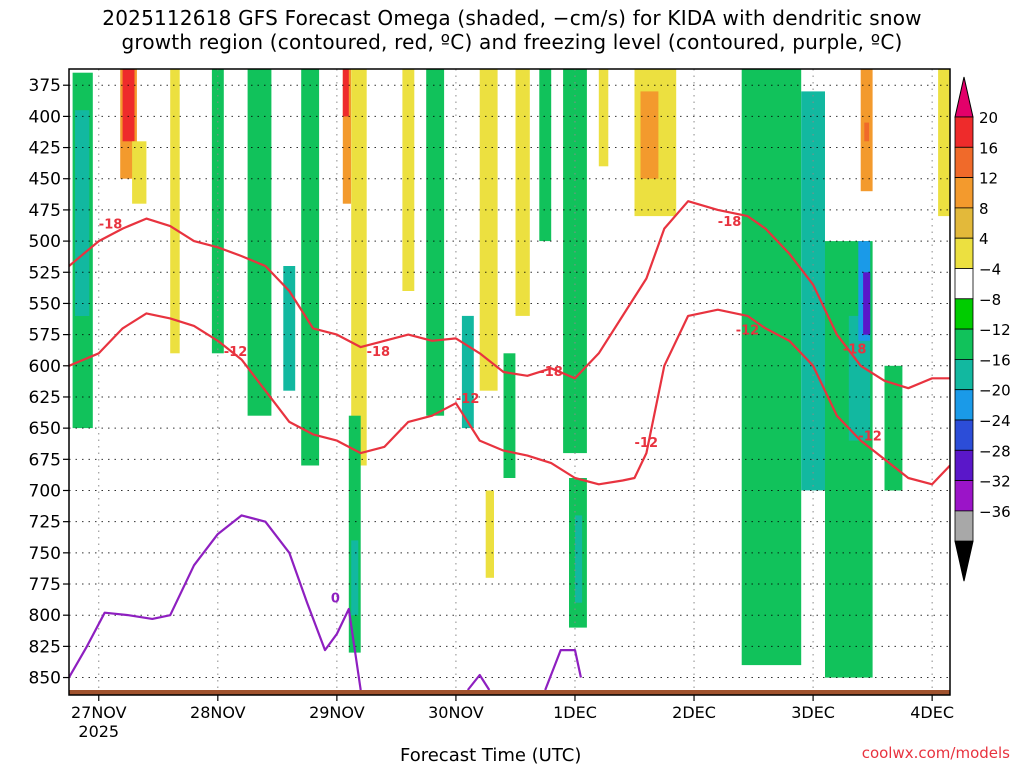 Image resolution: width=1024 pixels, height=768 pixels. What do you see at coordinates (218, 712) in the screenshot?
I see `x-tick-label-28NOV: 28NOV` at bounding box center [218, 712].